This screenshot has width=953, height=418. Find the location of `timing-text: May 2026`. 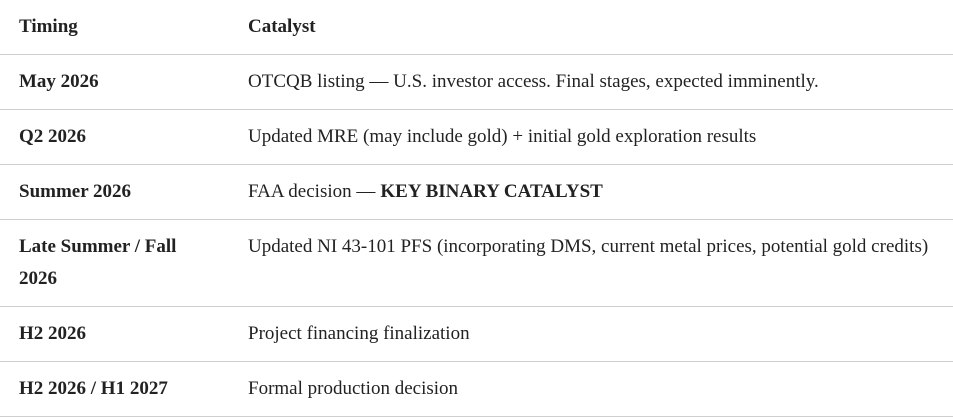

timing-text: May 2026 is located at coordinates (59, 81).